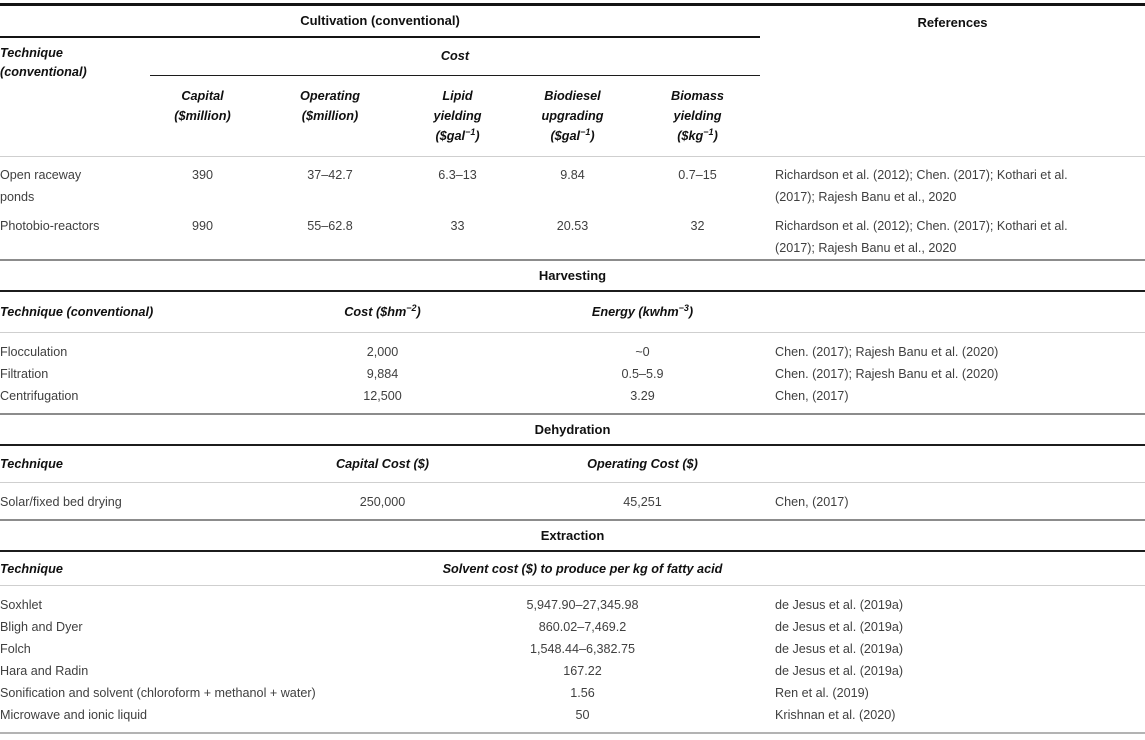 Image resolution: width=1145 pixels, height=740 pixels. What do you see at coordinates (572, 4) in the screenshot?
I see `table-top-border` at bounding box center [572, 4].